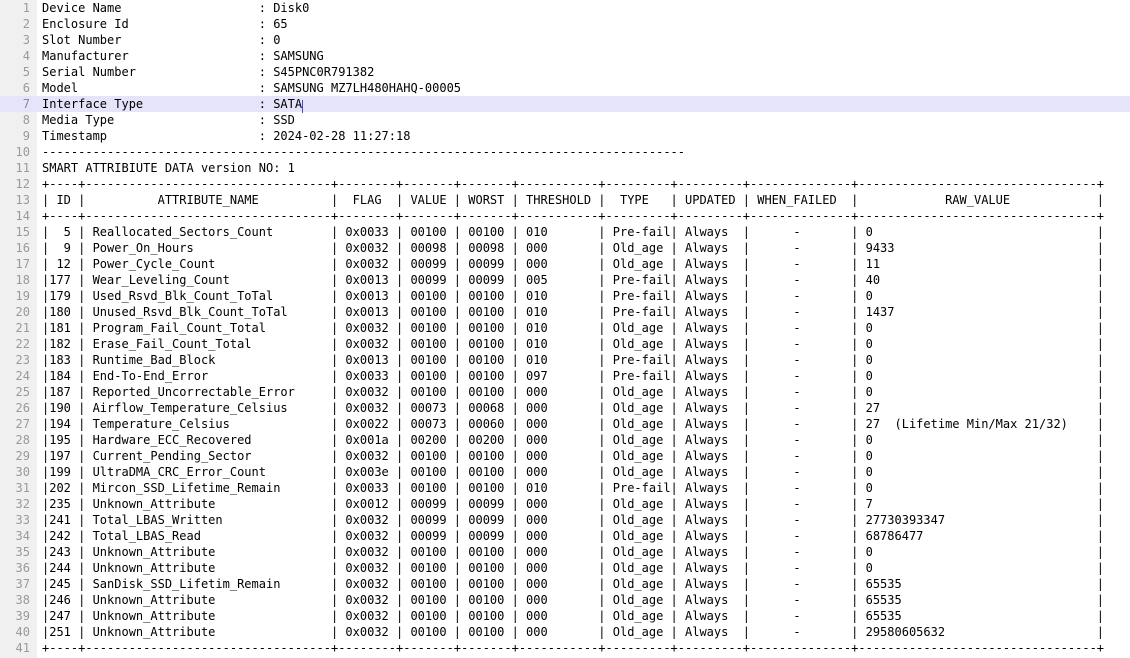 This screenshot has height=658, width=1130. Describe the element at coordinates (22, 584) in the screenshot. I see `line-number: 37` at that location.